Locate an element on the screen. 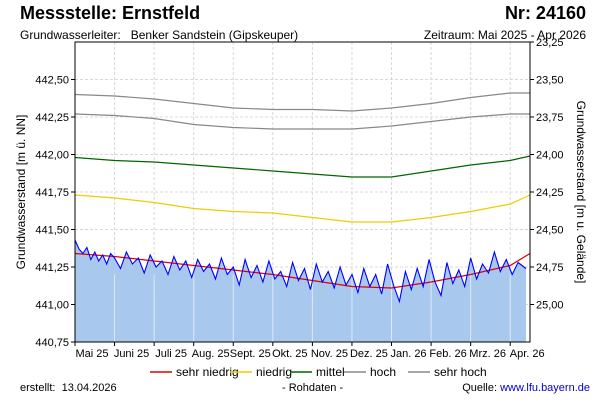  page-title: Messstelle: Ernstfeld is located at coordinates (110, 13).